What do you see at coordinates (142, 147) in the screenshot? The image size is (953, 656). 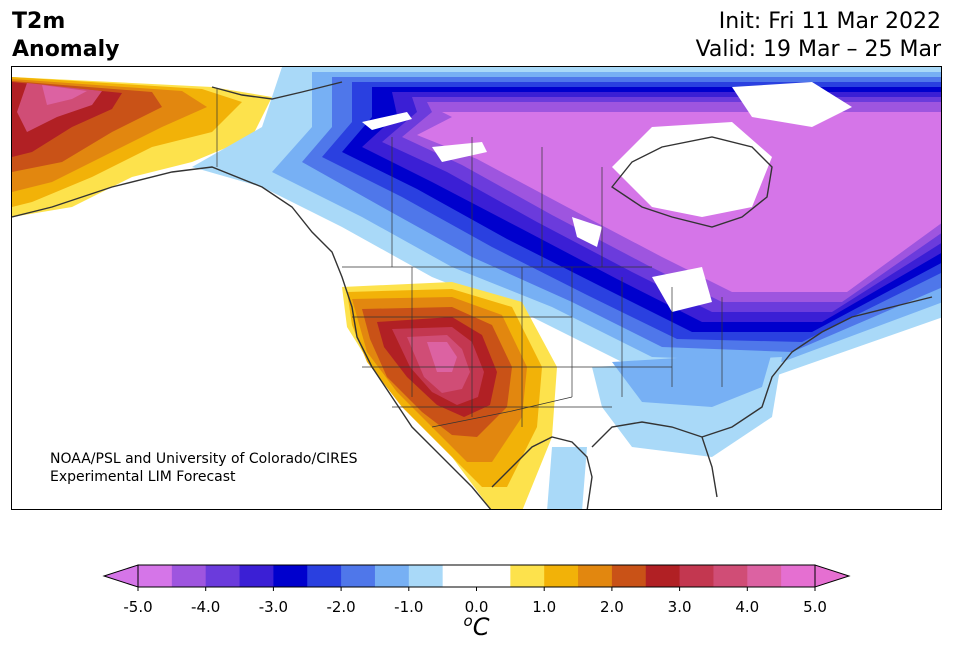 I see `alaska-warm-anomaly` at bounding box center [142, 147].